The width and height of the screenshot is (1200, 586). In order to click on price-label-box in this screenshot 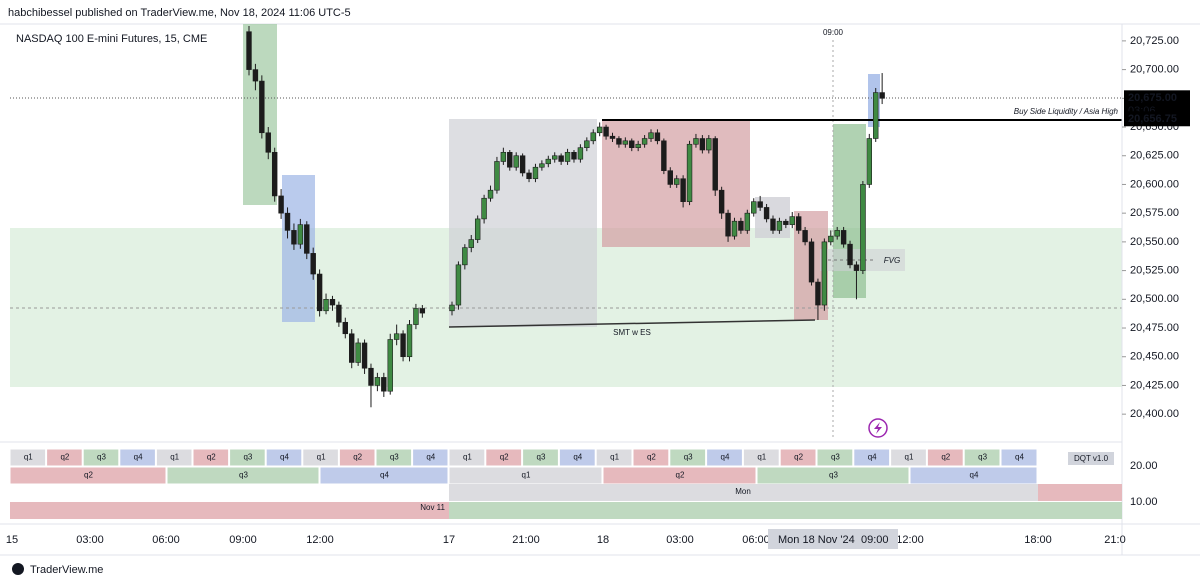, I will do `click(1157, 119)`.